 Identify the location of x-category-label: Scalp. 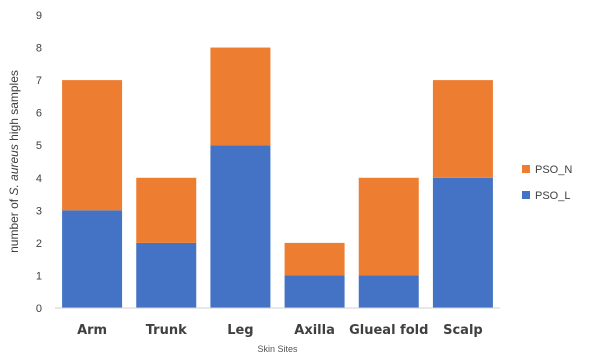
(463, 330).